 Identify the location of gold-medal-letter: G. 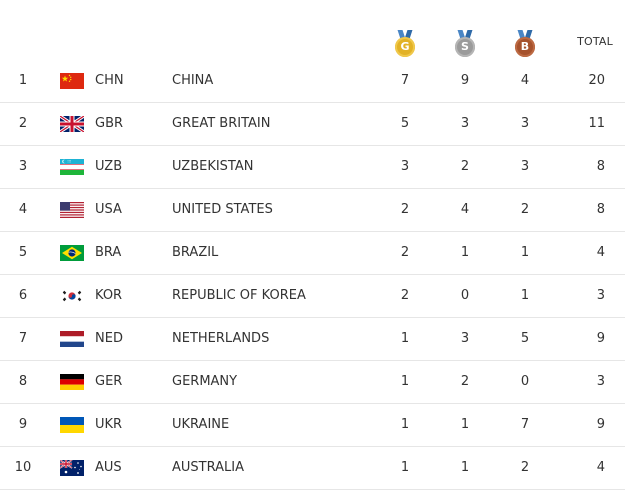
(405, 47).